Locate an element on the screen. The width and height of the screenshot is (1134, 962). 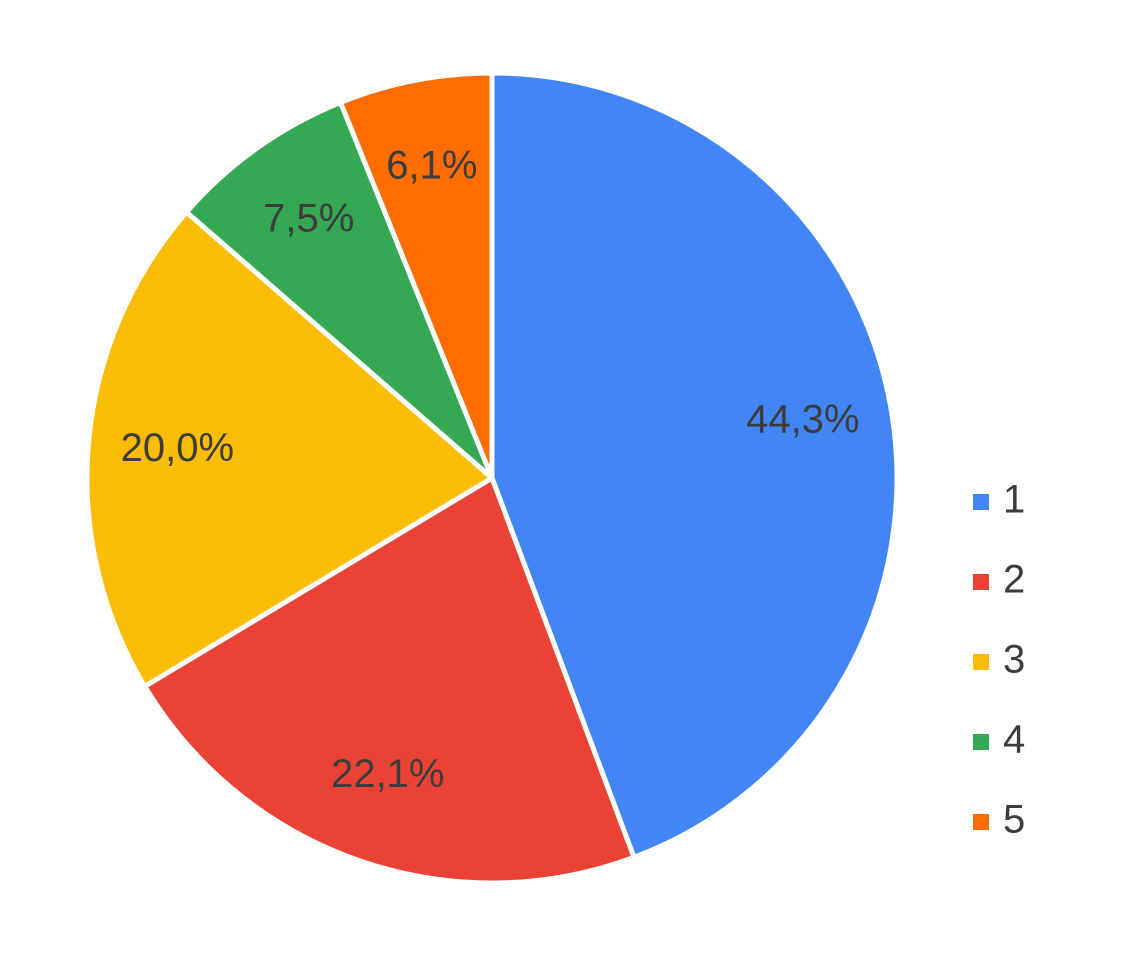
legend-label: 1 is located at coordinates (1014, 500).